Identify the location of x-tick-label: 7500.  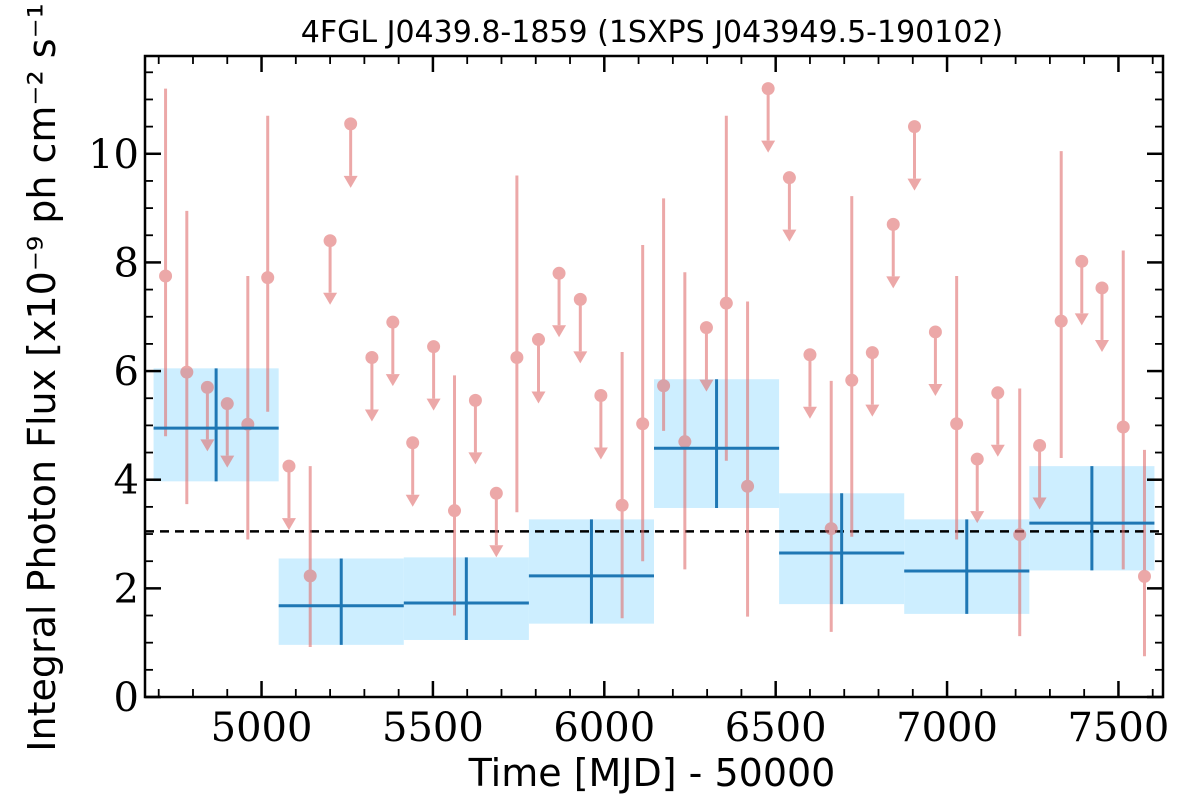
(1119, 728).